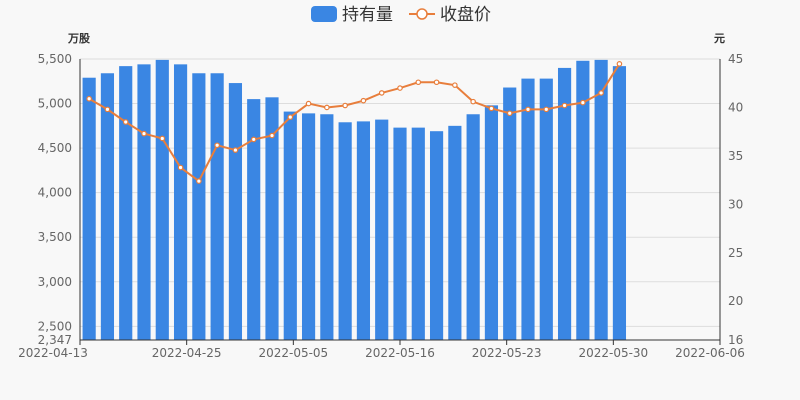 The height and width of the screenshot is (400, 800). What do you see at coordinates (735, 107) in the screenshot?
I see `y-right-tick-label: 40` at bounding box center [735, 107].